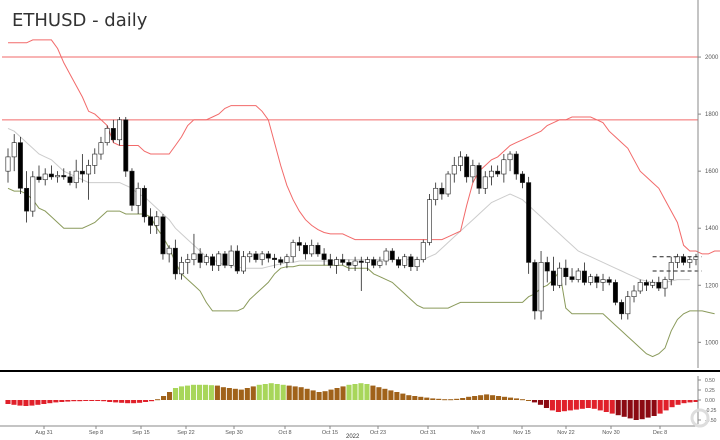 This screenshot has width=720, height=440. Describe the element at coordinates (565, 433) in the screenshot. I see `x-tick-label: Nov 22` at that location.